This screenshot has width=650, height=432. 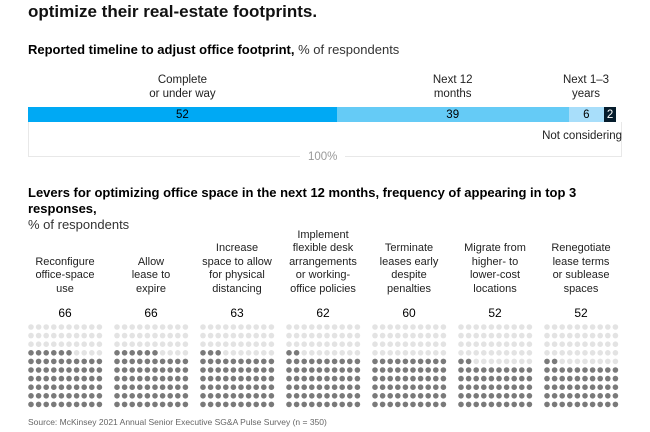 What do you see at coordinates (65, 313) in the screenshot?
I see `lever-value: 66` at bounding box center [65, 313].